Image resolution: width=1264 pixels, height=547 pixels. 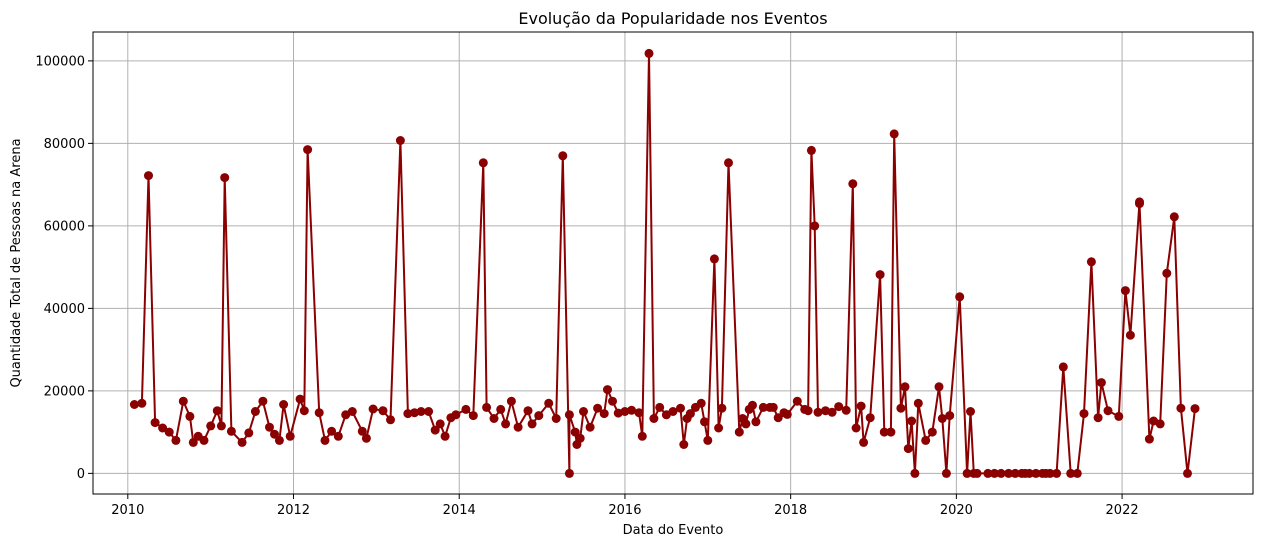 I want to click on x-axis-ticks: 2010 2012 2014 2016 2018 2020 2022, so click(x=625, y=506).